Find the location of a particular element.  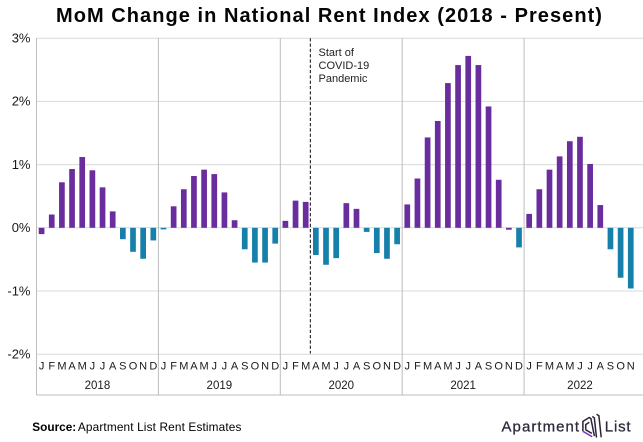

svg-text: COVID-19 is located at coordinates (344, 66).